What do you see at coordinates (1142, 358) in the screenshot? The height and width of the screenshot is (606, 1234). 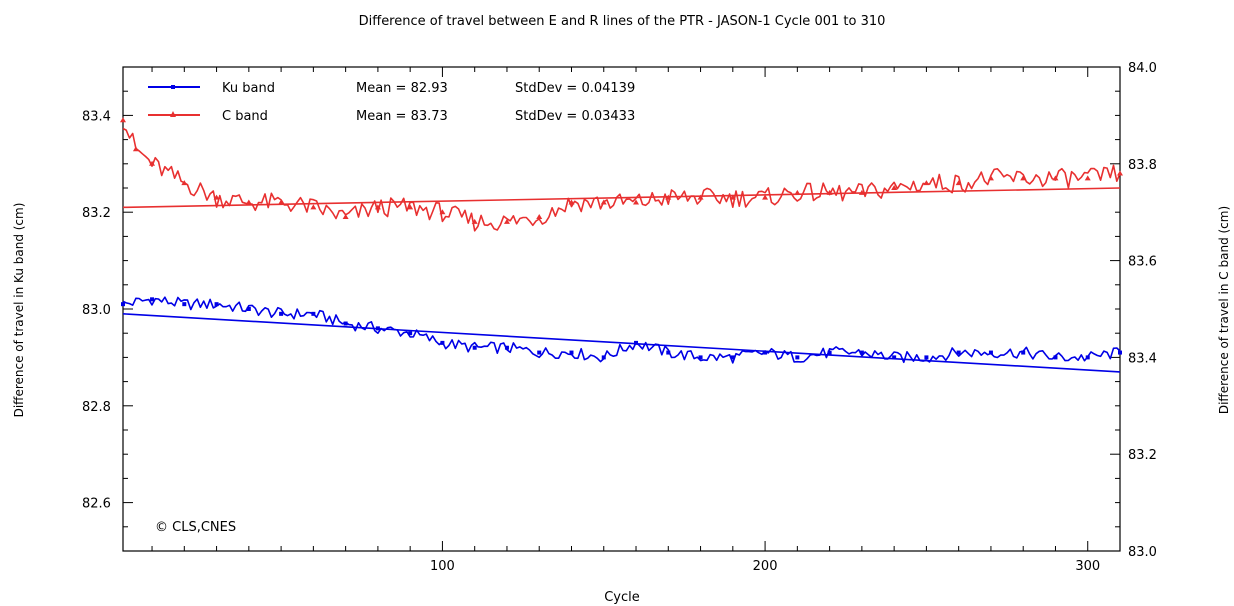 I see `y-right-tick-label: 83.4` at bounding box center [1142, 358].